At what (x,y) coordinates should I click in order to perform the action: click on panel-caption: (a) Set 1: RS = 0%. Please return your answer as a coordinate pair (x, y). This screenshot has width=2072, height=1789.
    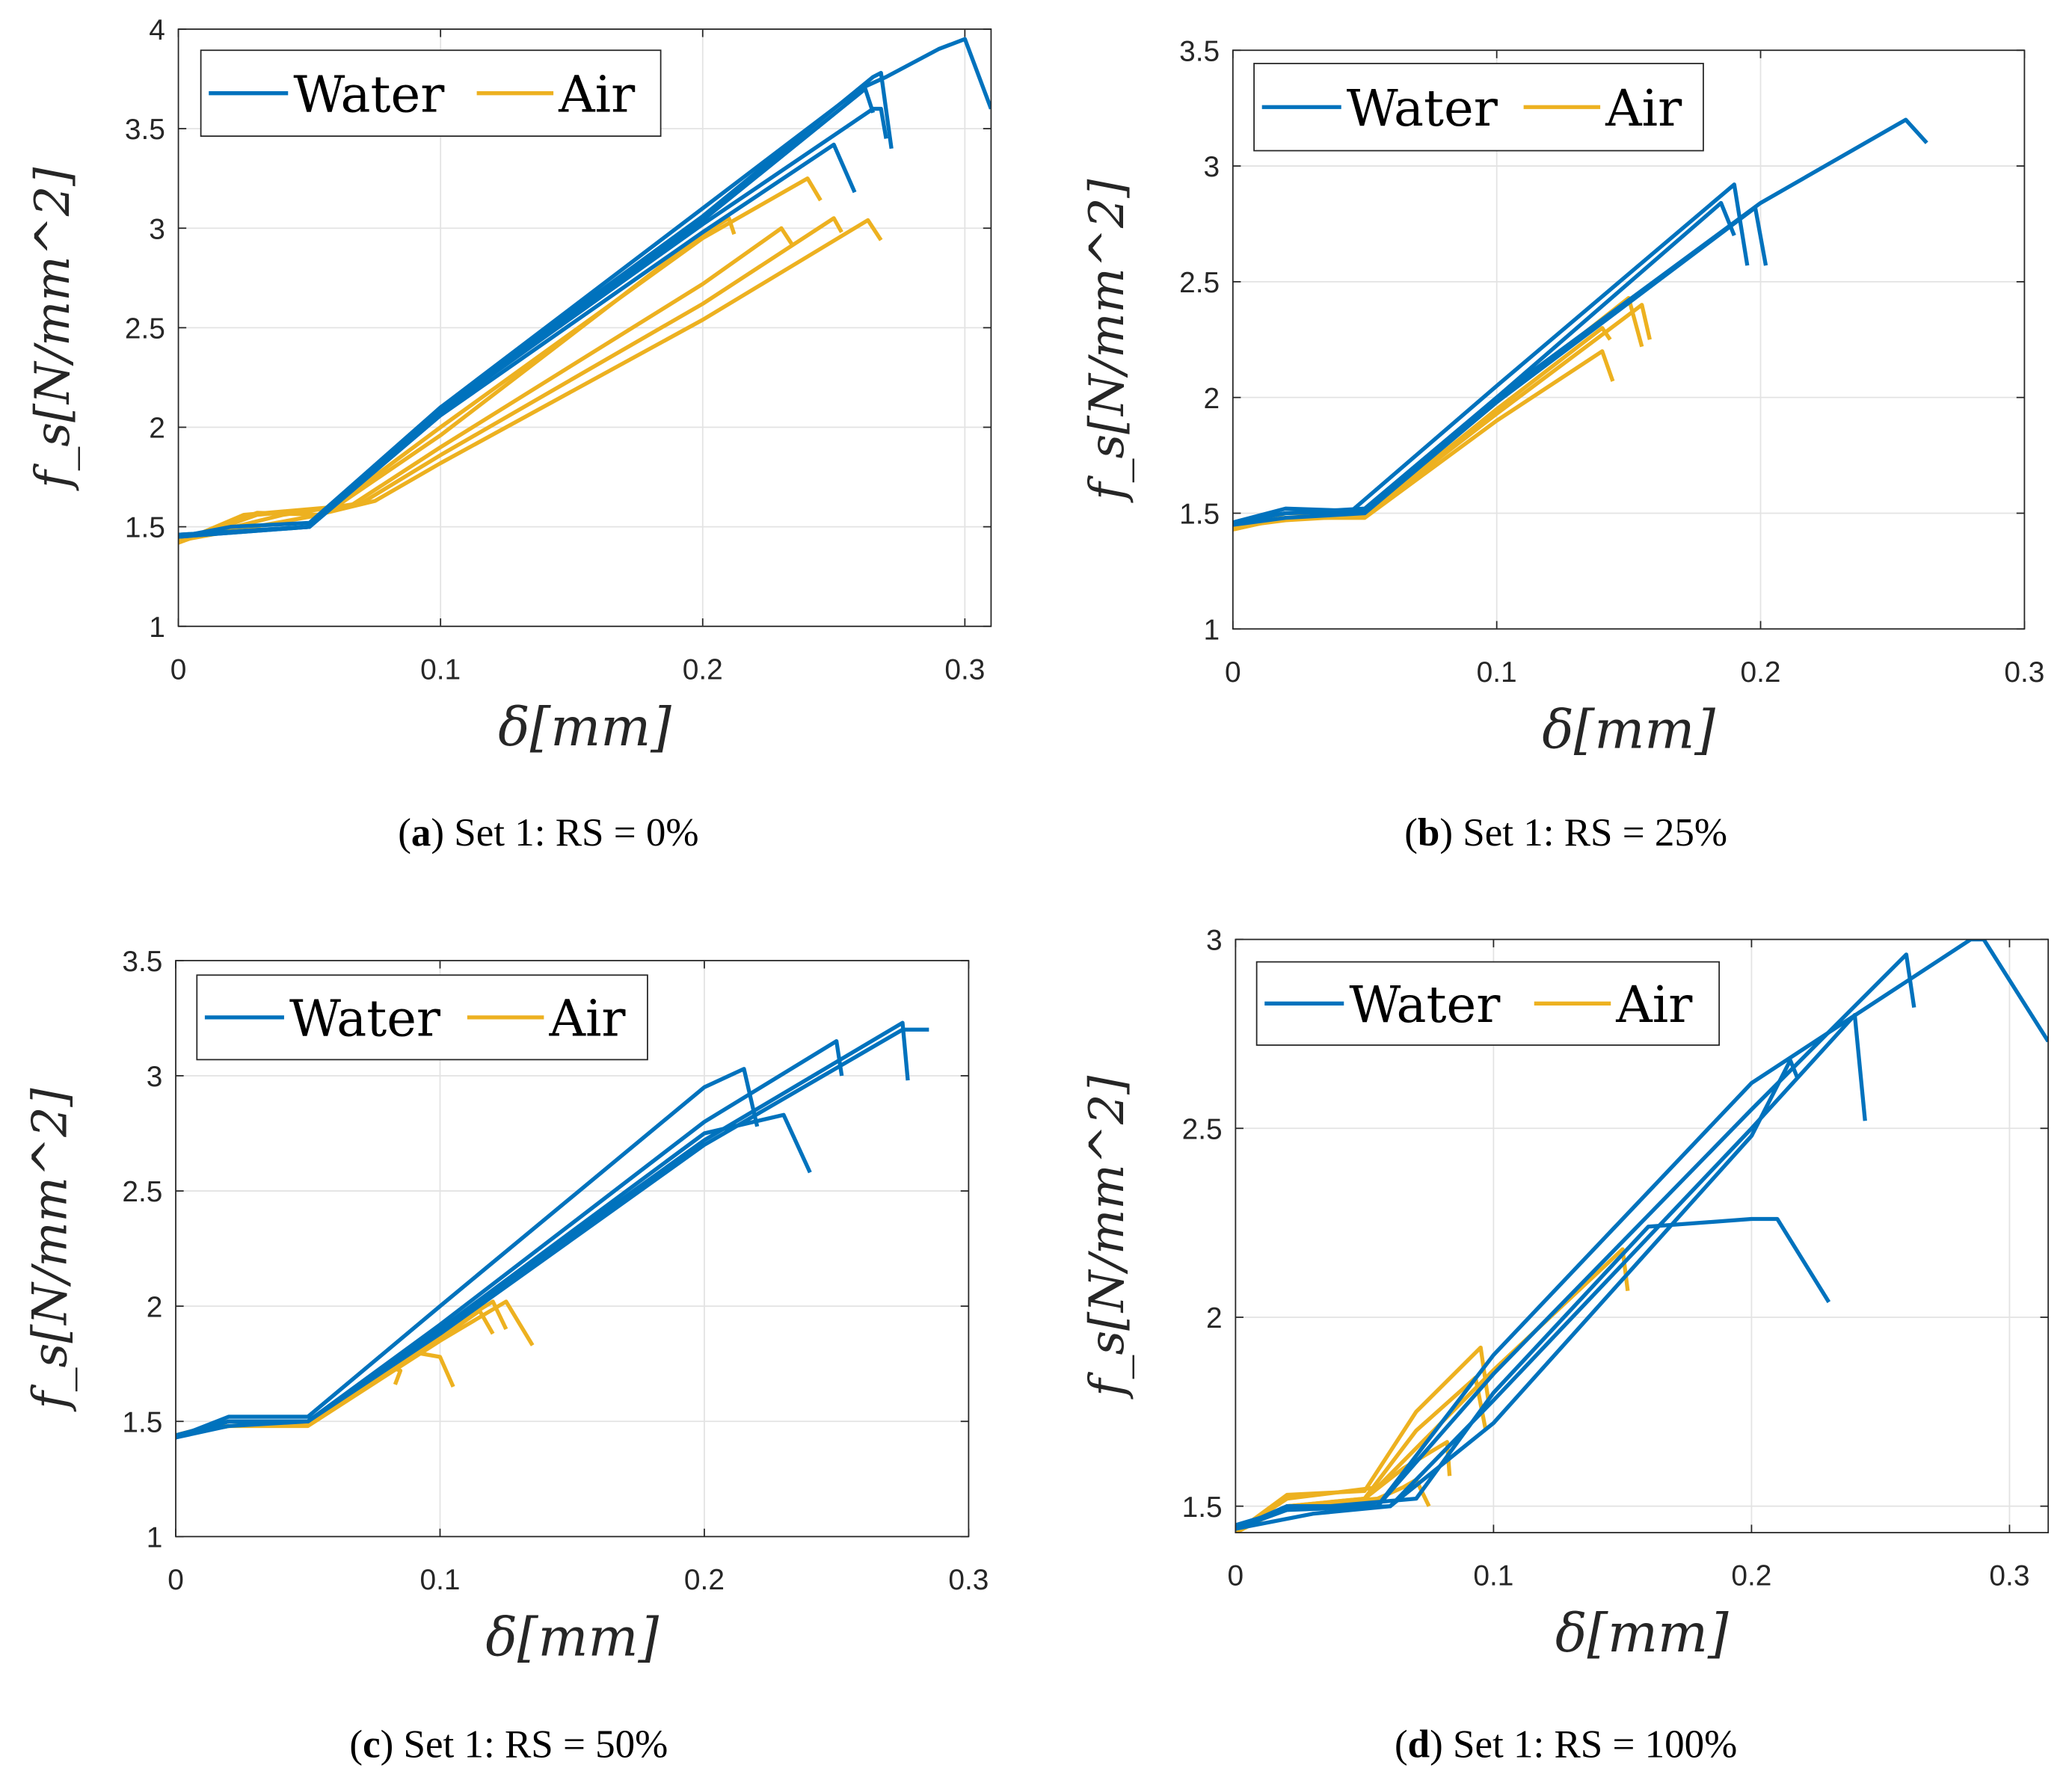
    Looking at the image, I should click on (548, 833).